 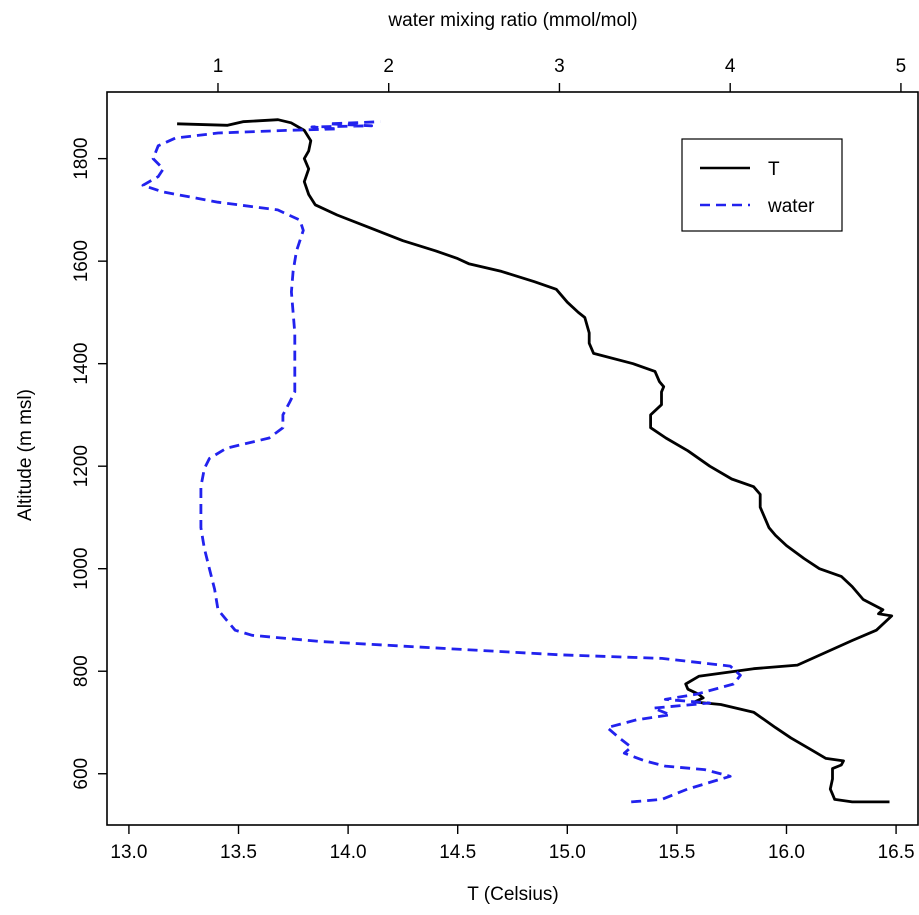 What do you see at coordinates (457, 852) in the screenshot?
I see `x-tick-label: 14.5` at bounding box center [457, 852].